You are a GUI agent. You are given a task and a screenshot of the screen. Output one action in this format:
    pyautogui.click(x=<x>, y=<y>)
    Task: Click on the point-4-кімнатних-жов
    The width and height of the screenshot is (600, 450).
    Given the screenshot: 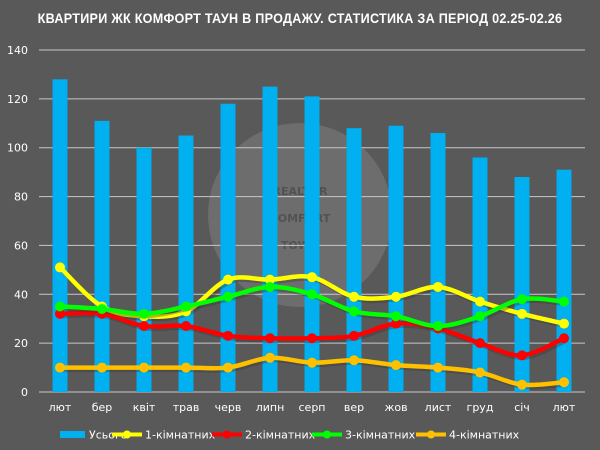 What is the action you would take?
    pyautogui.click(x=396, y=365)
    